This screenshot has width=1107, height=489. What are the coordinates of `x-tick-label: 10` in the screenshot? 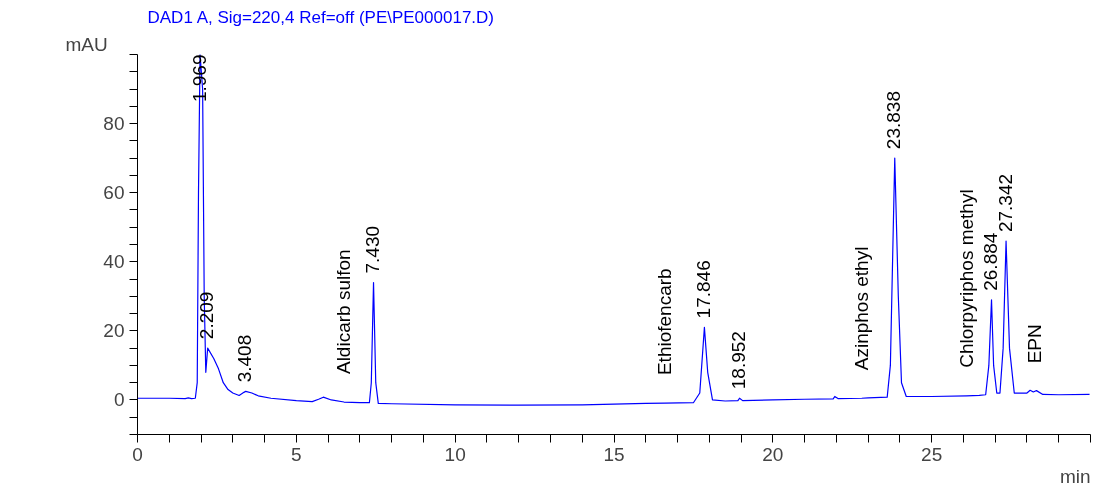 It's located at (455, 454).